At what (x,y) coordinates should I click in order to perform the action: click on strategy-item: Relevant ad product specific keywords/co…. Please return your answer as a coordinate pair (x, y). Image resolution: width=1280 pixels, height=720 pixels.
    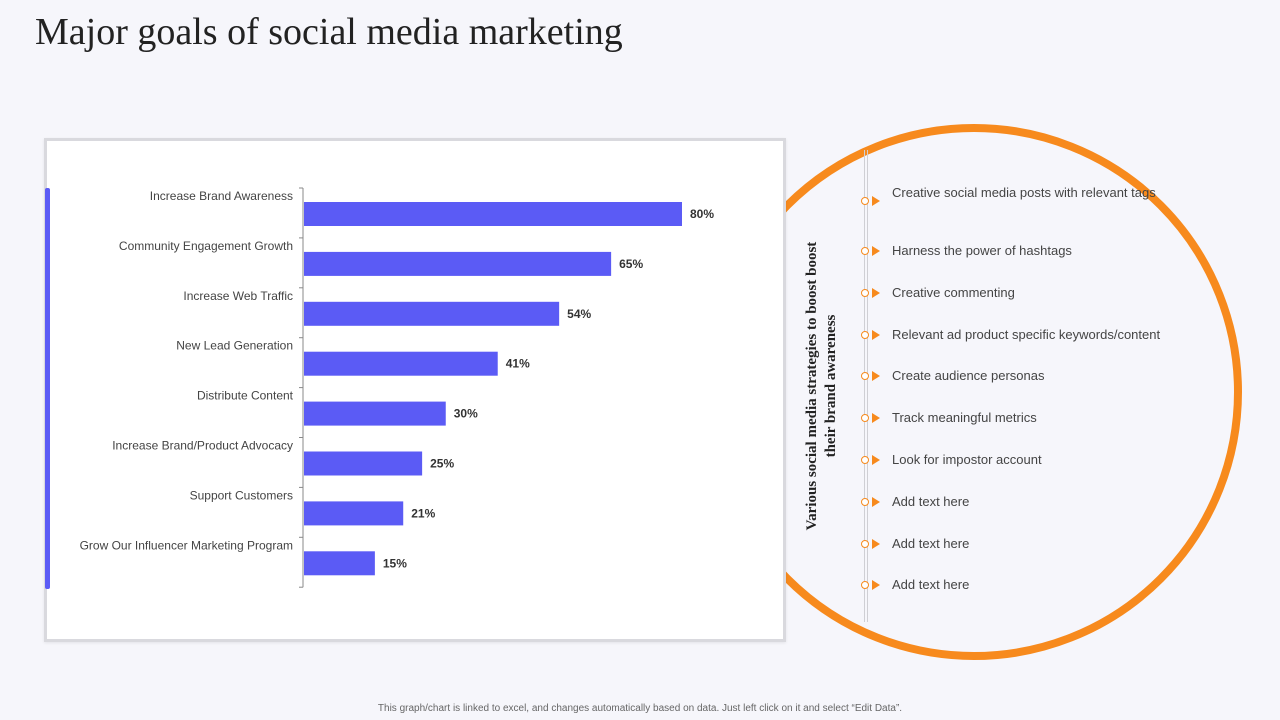
    Looking at the image, I should click on (1026, 334).